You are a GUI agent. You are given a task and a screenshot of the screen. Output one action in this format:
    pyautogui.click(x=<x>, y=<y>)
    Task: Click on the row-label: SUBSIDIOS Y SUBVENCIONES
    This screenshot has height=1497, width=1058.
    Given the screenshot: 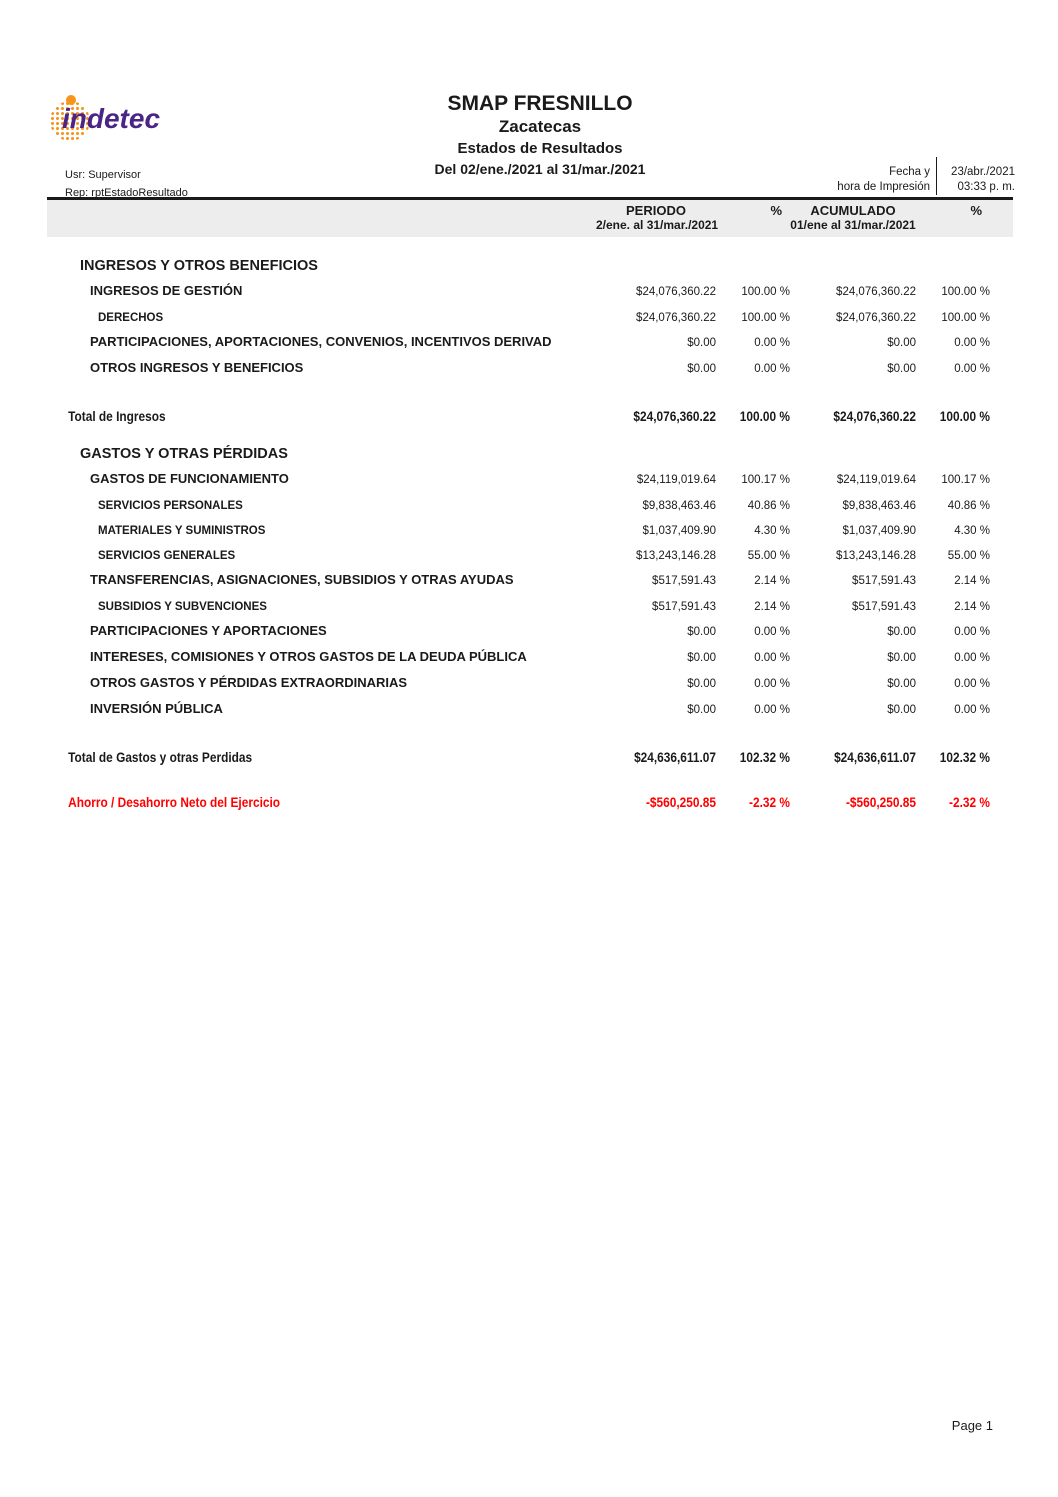 What is the action you would take?
    pyautogui.click(x=182, y=607)
    